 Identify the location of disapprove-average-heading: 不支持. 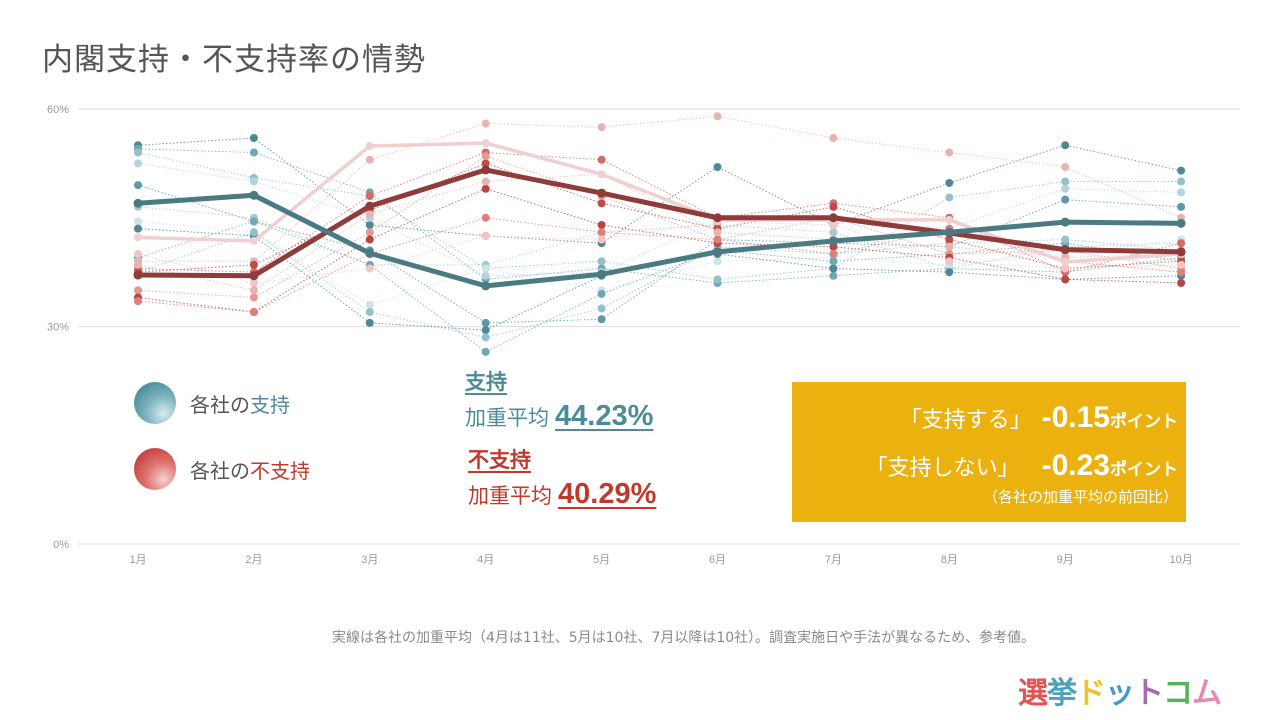
(499, 460).